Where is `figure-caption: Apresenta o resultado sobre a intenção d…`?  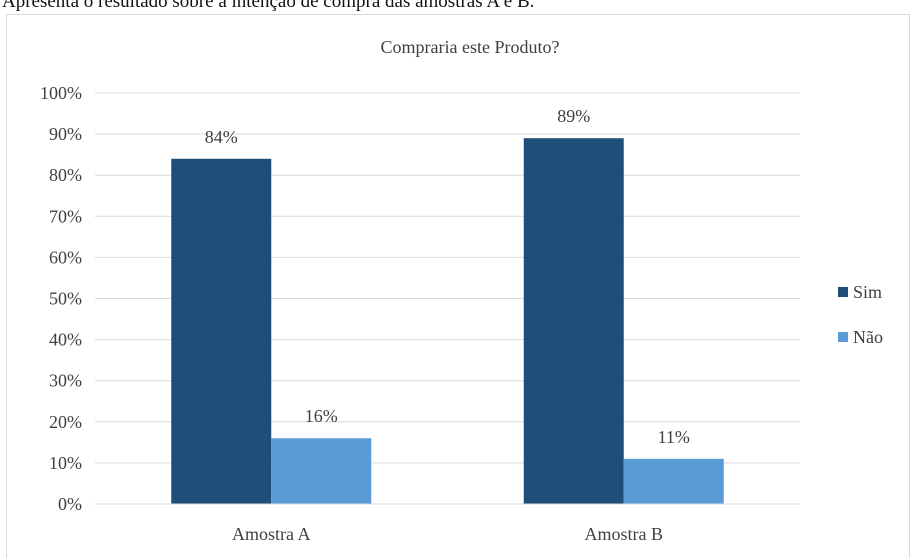
figure-caption: Apresenta o resultado sobre a intenção d… is located at coordinates (268, 6).